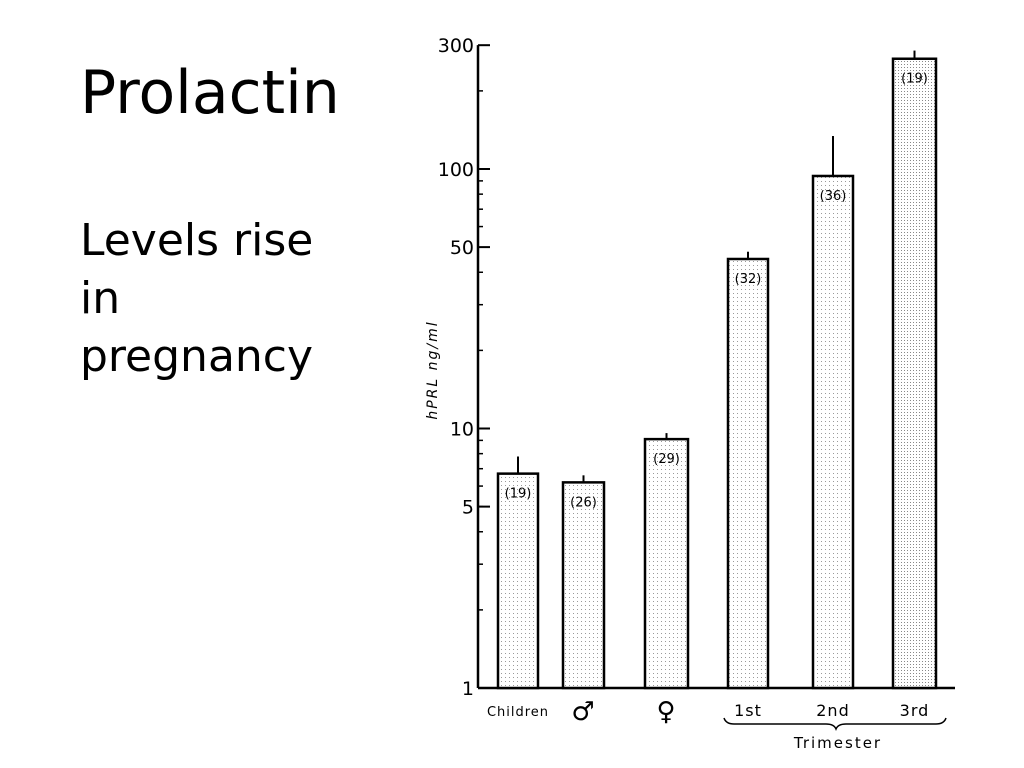  Describe the element at coordinates (832, 710) in the screenshot. I see `x-tick-label: 2nd` at that location.